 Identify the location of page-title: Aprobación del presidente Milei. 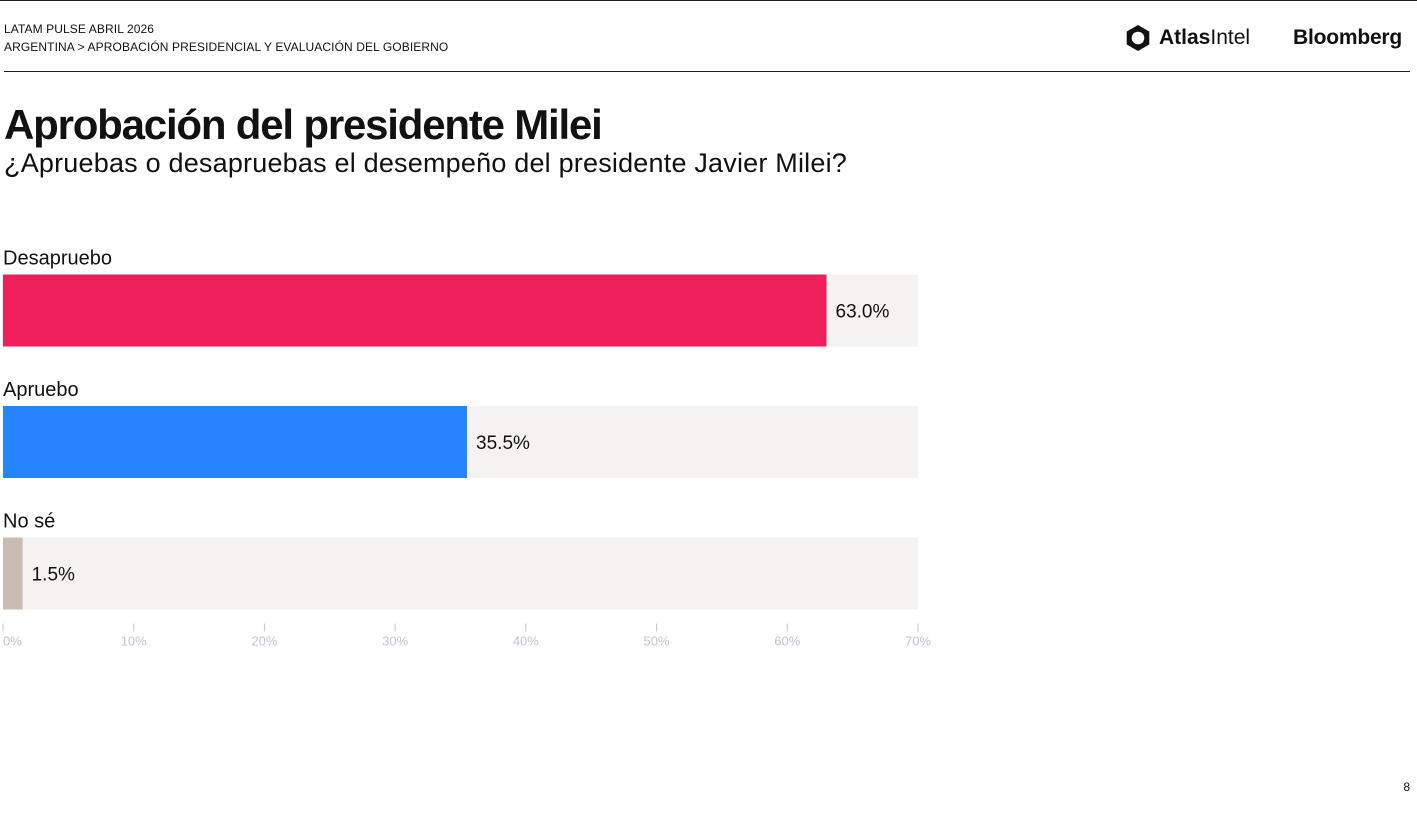
(303, 124).